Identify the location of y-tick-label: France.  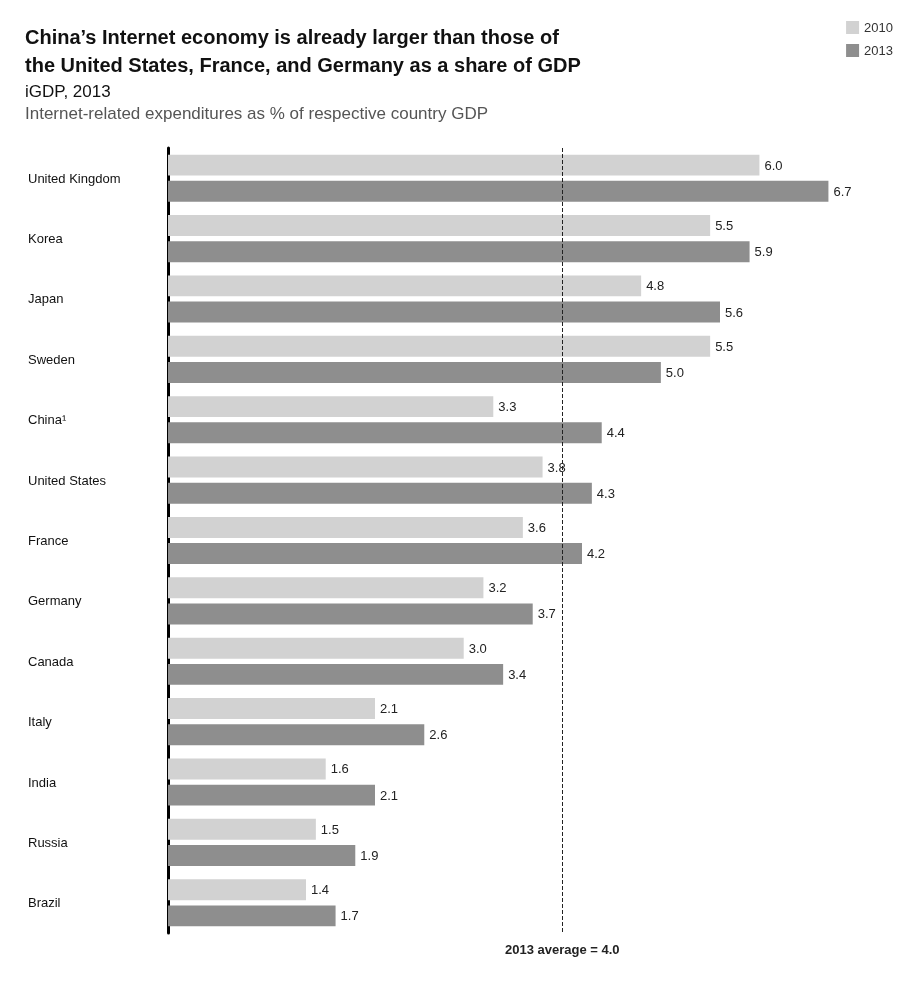
(48, 540).